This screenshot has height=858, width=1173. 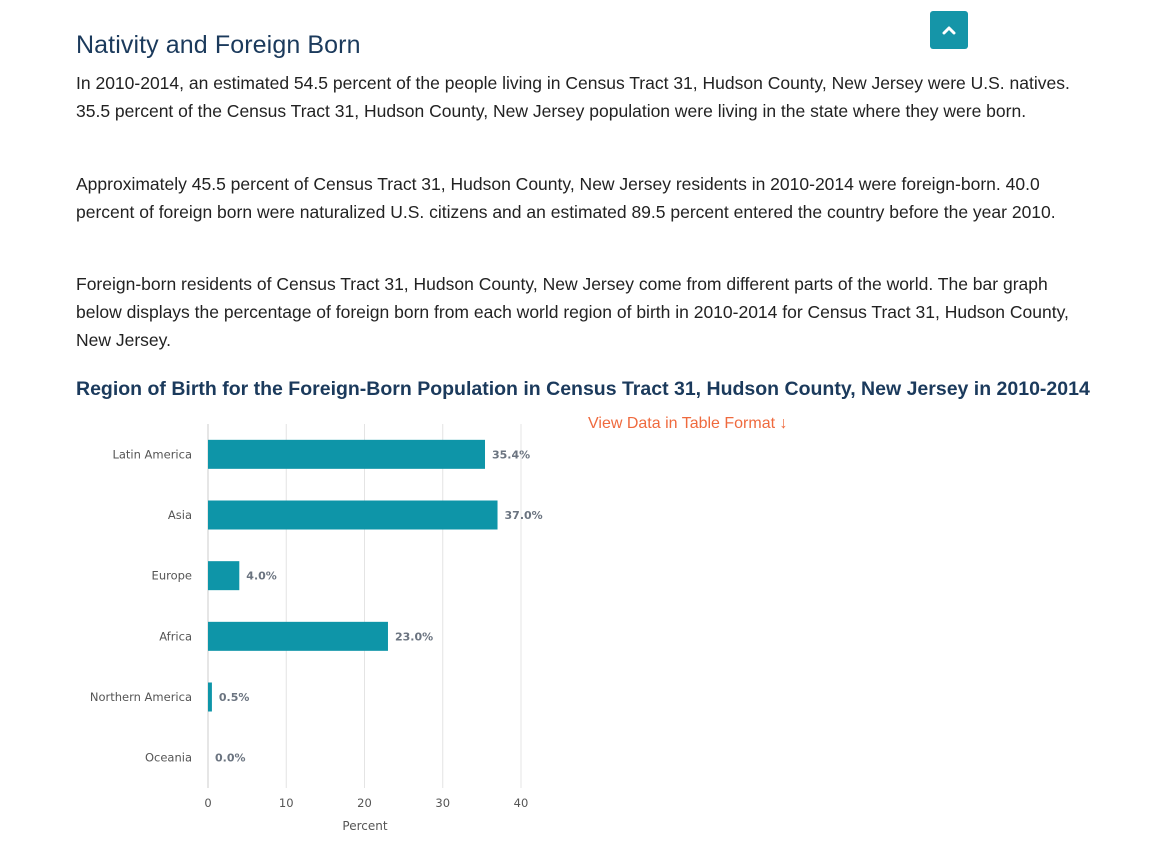 What do you see at coordinates (172, 576) in the screenshot?
I see `category-label: Europe` at bounding box center [172, 576].